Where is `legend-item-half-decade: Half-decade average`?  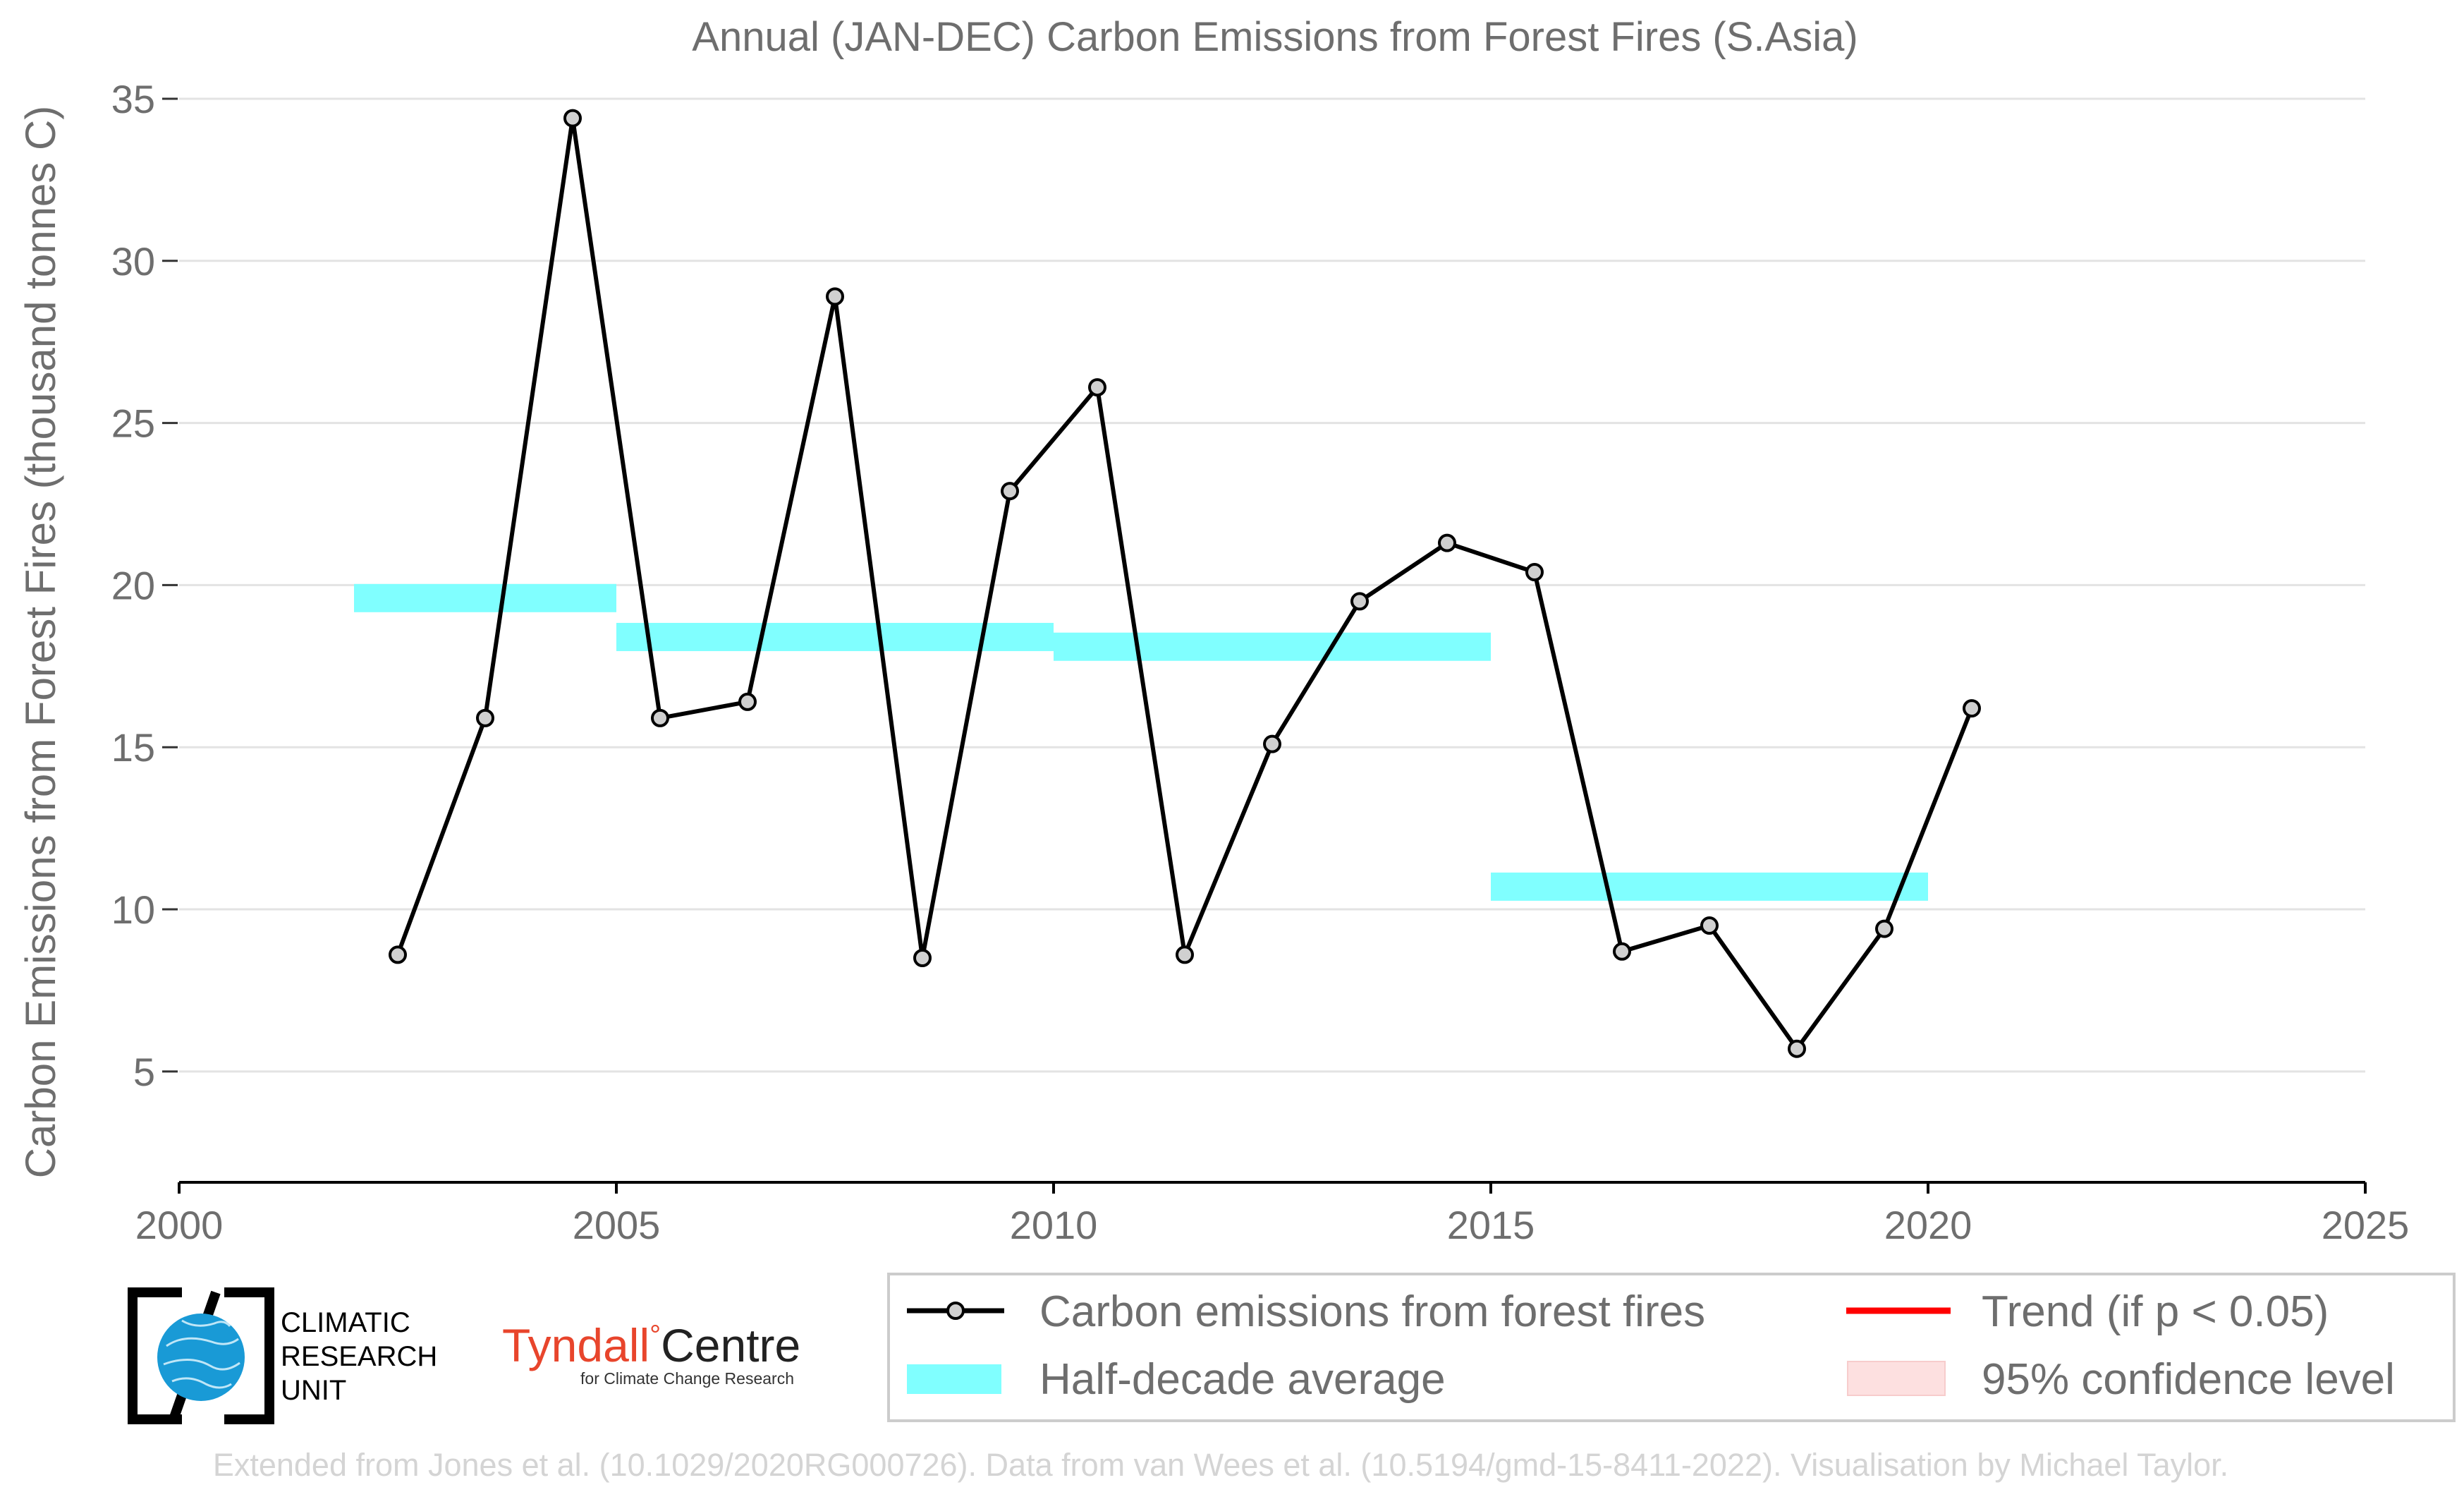 legend-item-half-decade: Half-decade average is located at coordinates (1177, 1379).